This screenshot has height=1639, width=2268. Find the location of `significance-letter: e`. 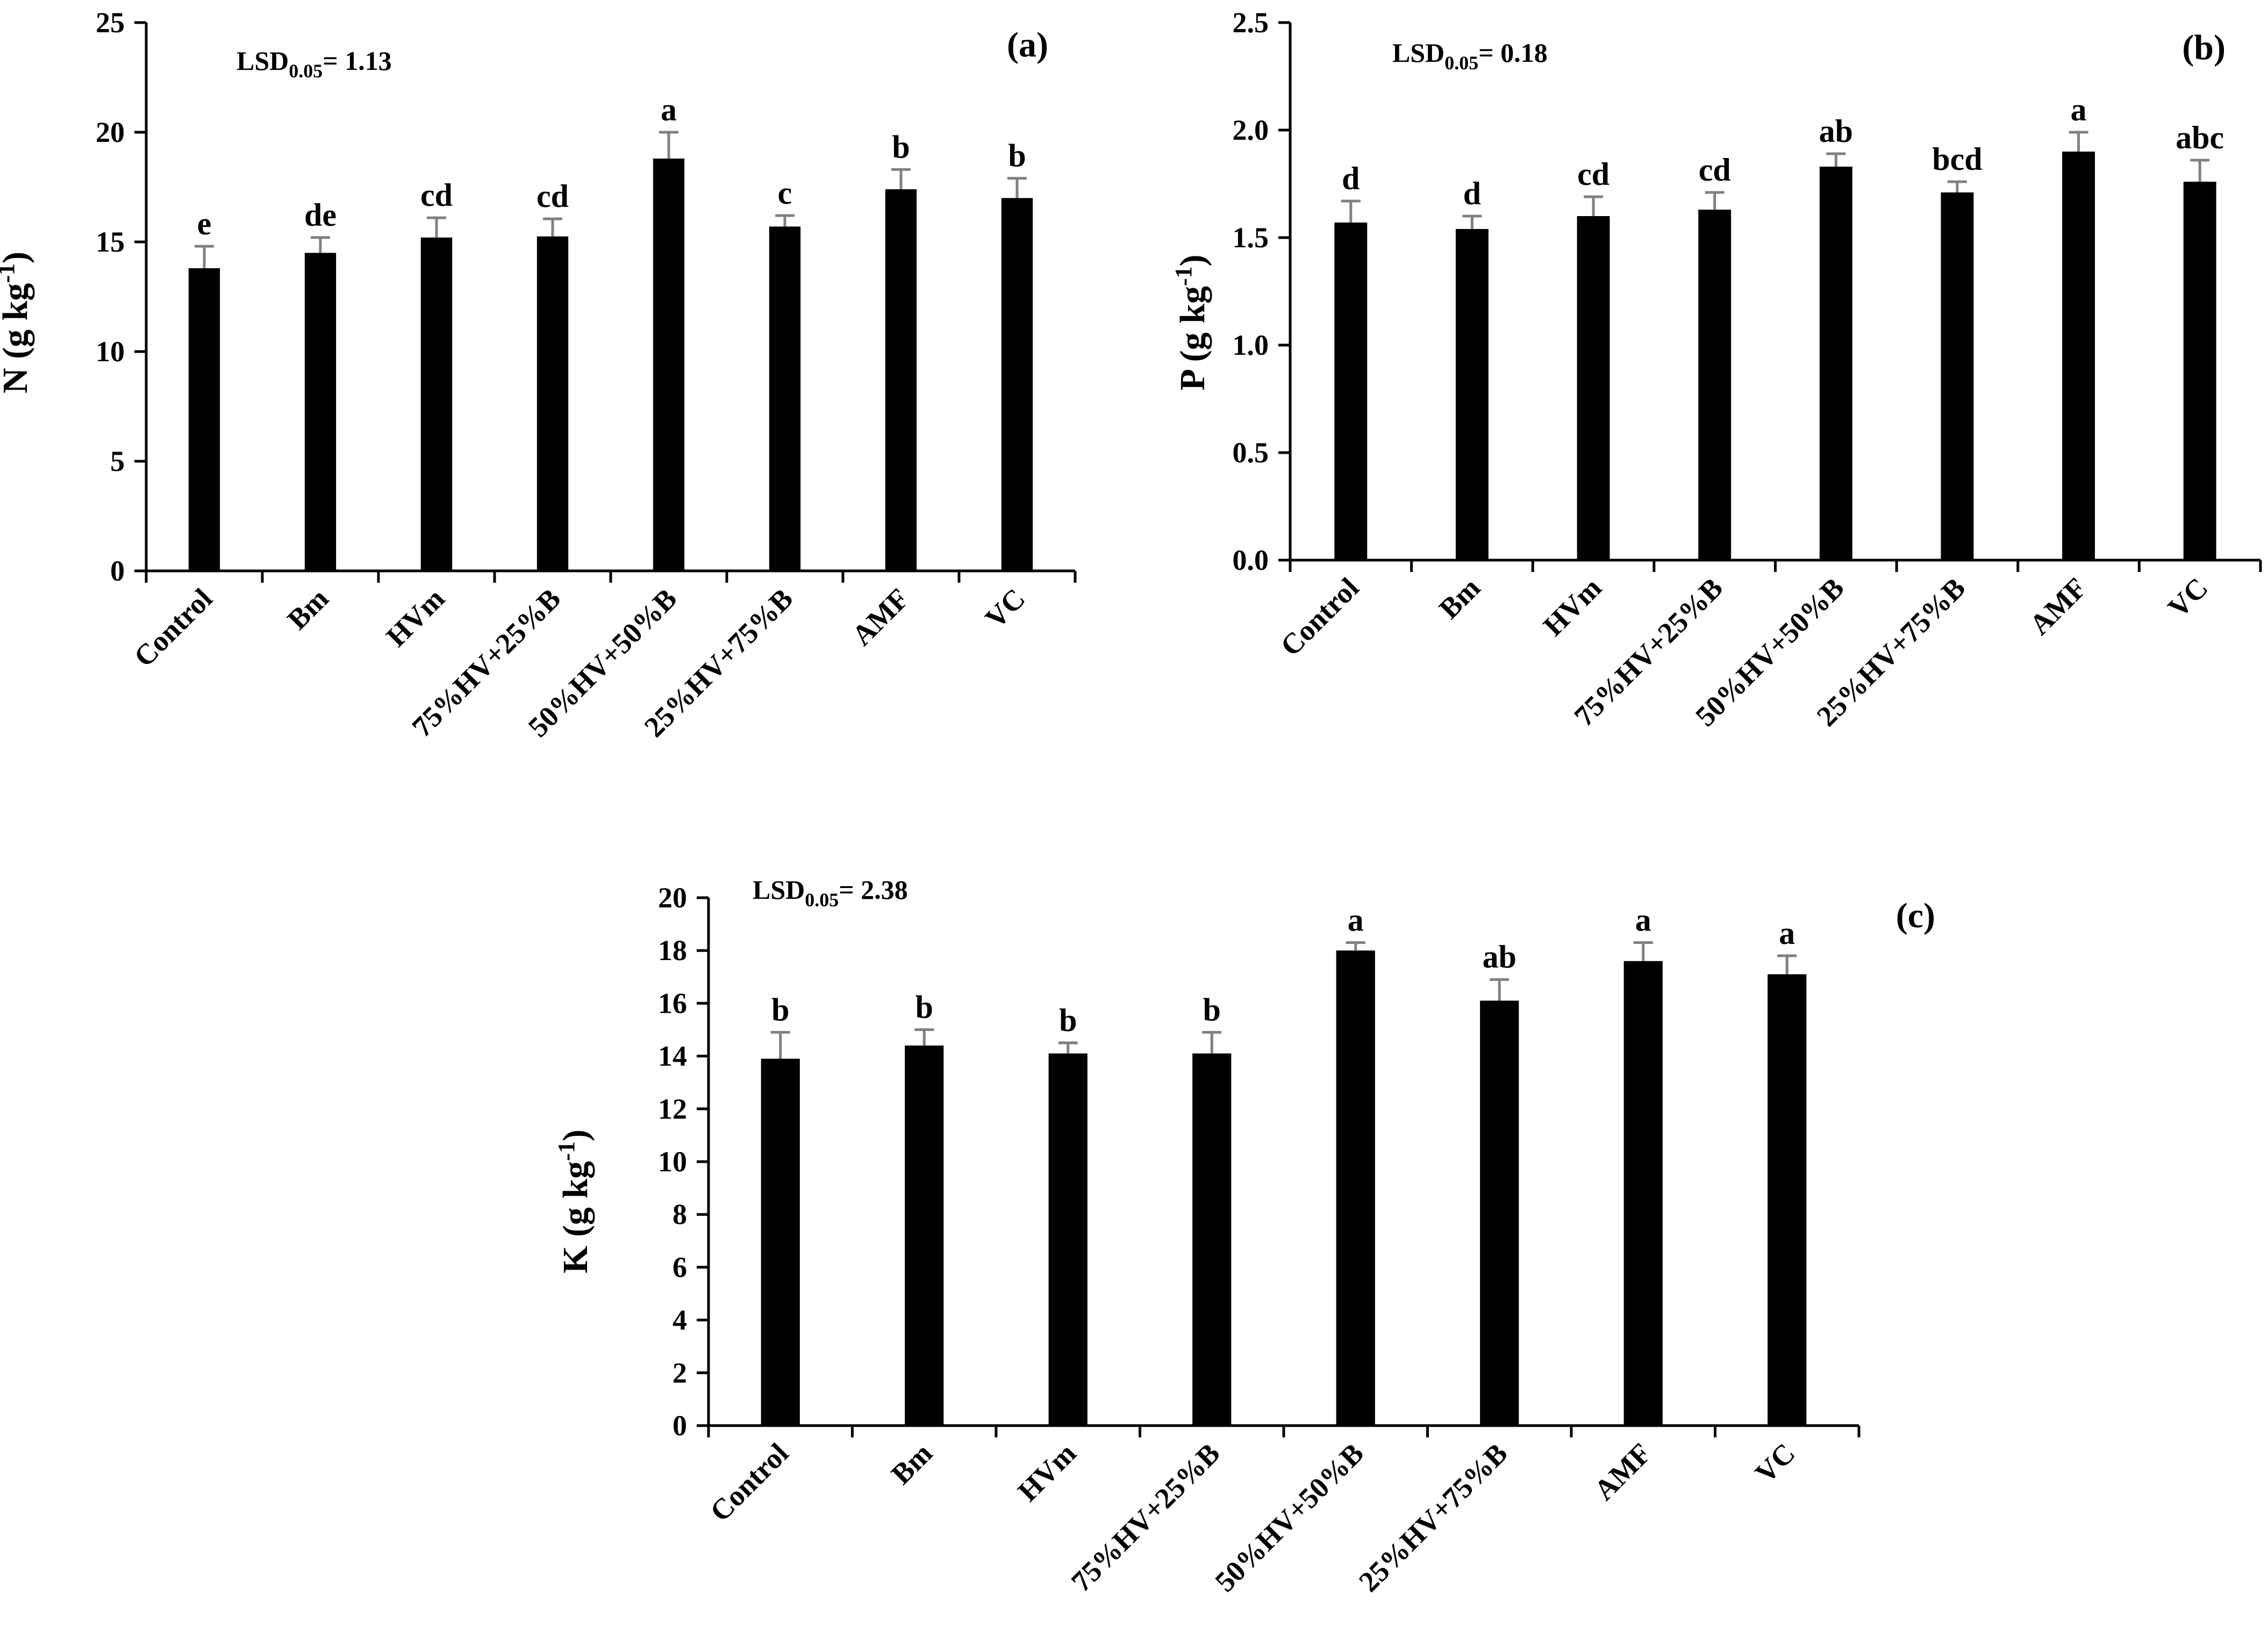

significance-letter: e is located at coordinates (204, 224).